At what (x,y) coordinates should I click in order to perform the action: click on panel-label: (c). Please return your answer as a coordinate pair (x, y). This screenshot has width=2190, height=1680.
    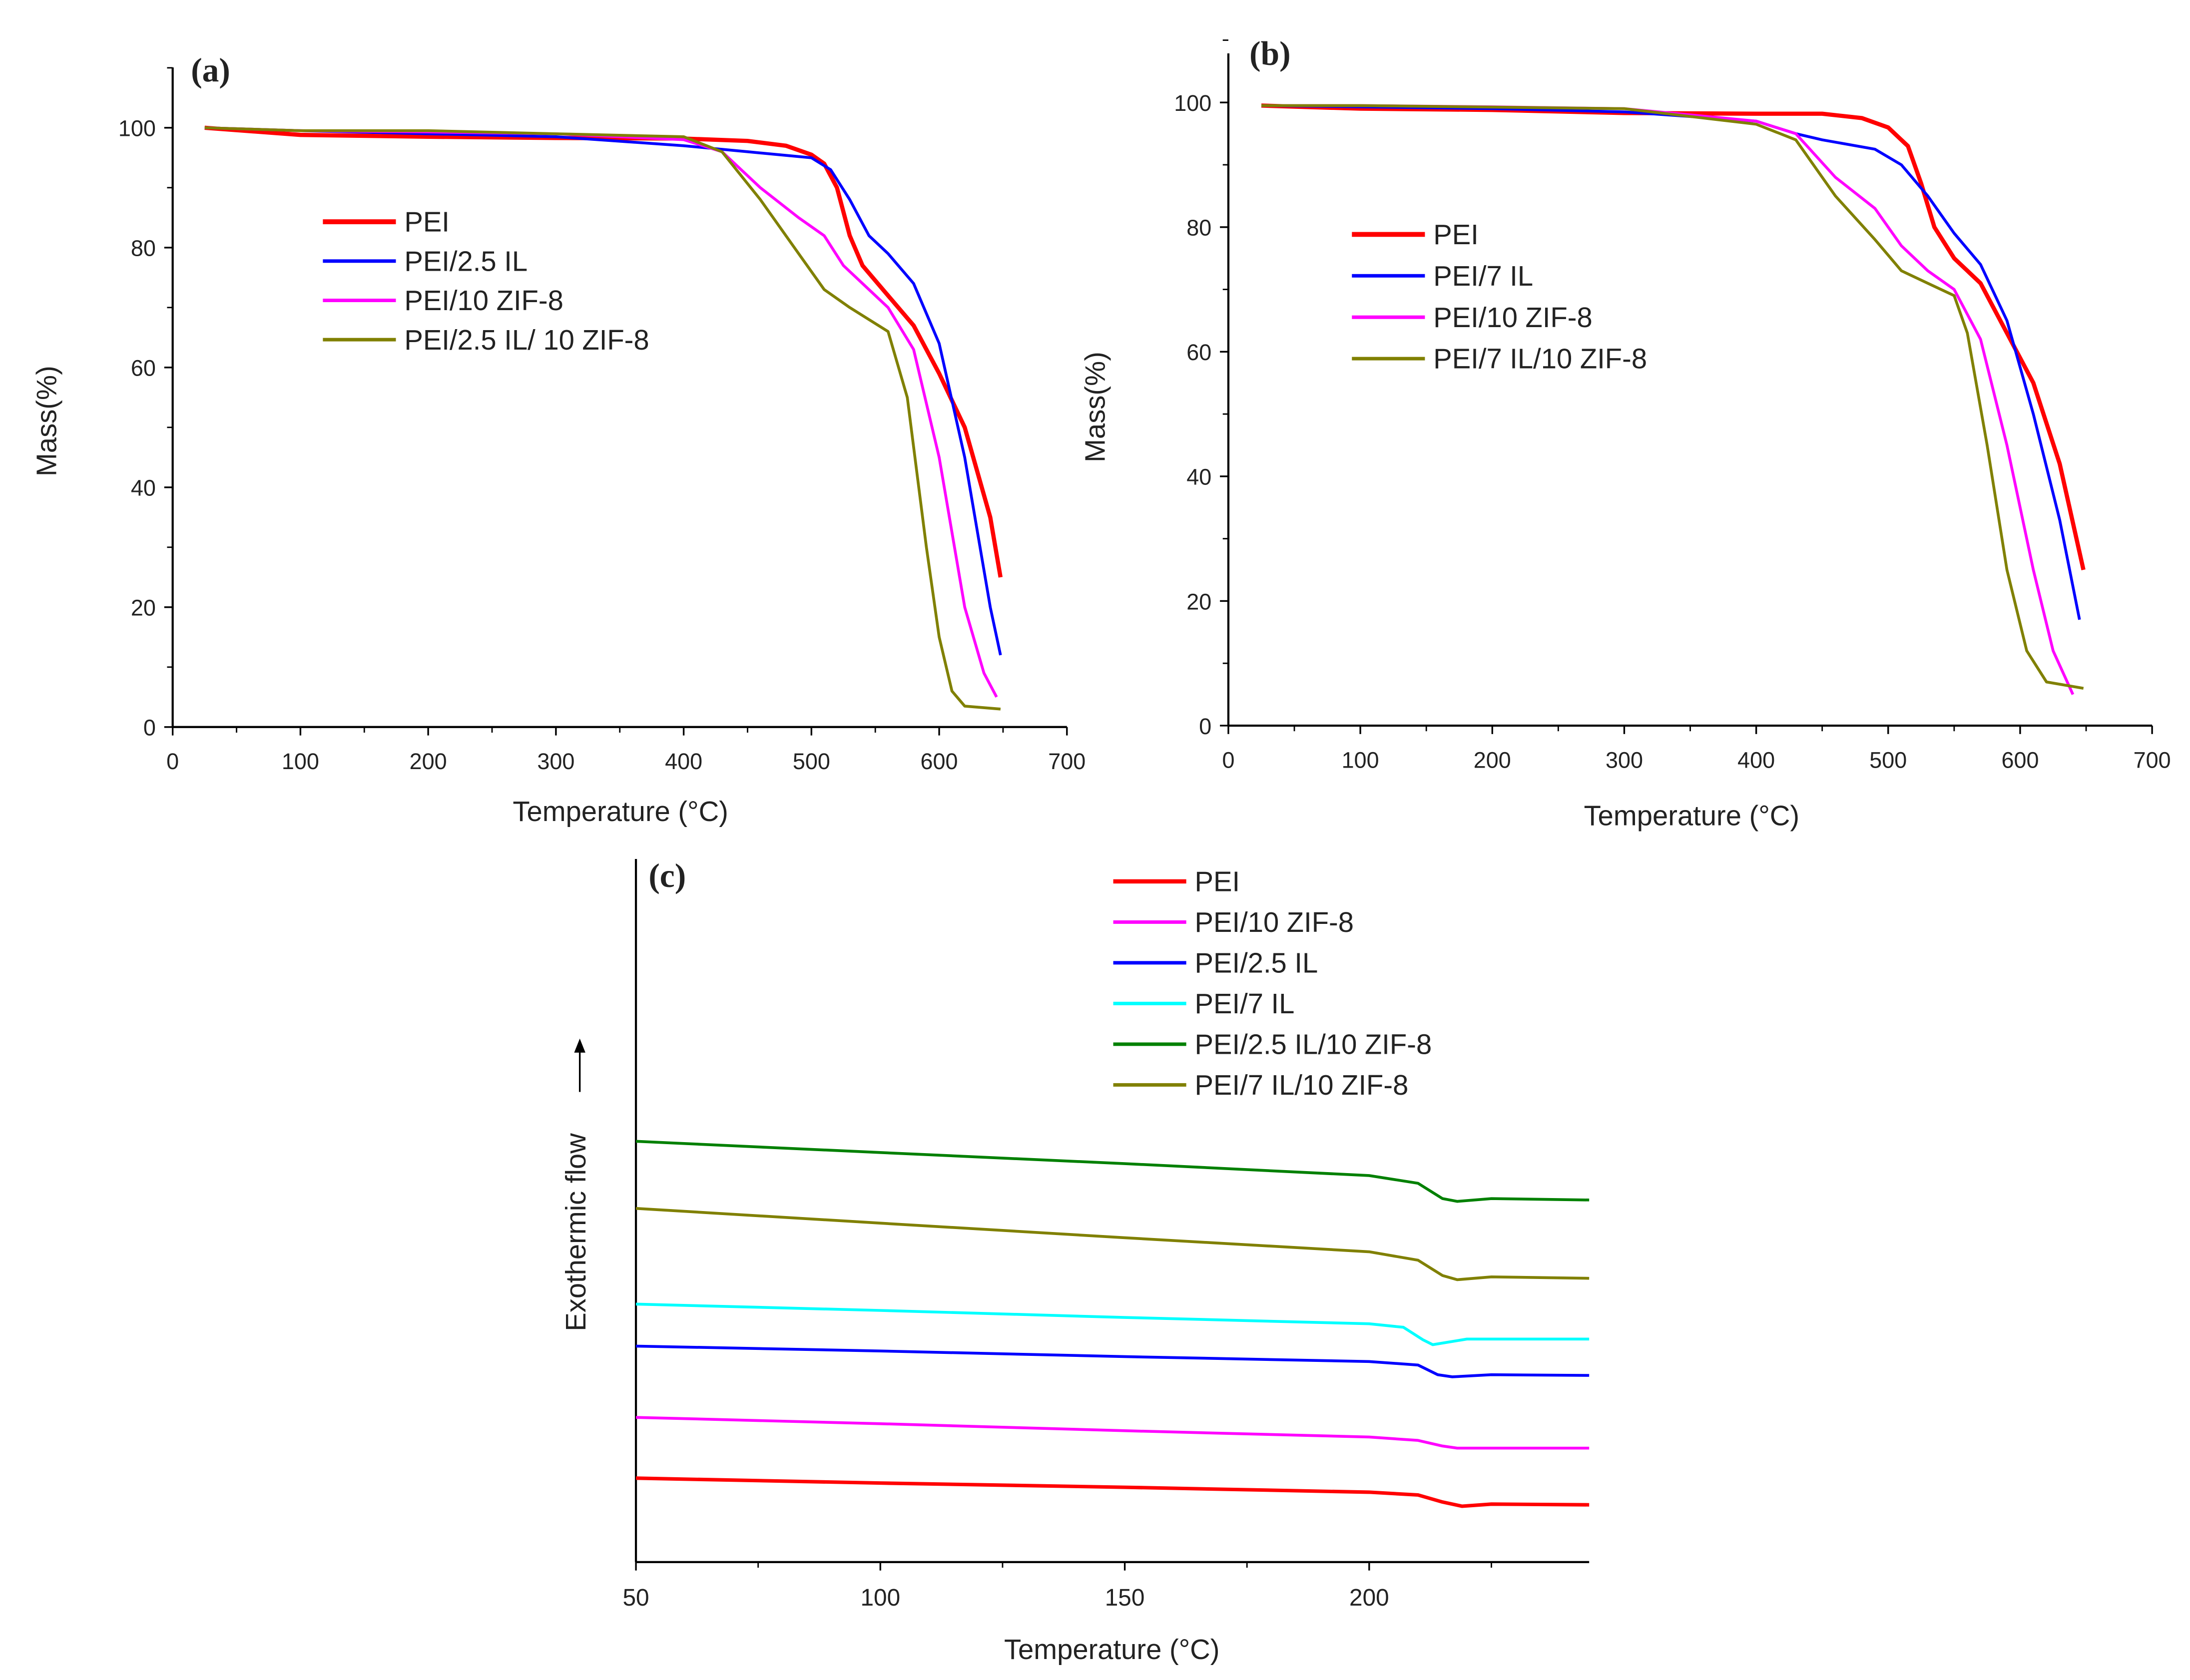
    Looking at the image, I should click on (667, 875).